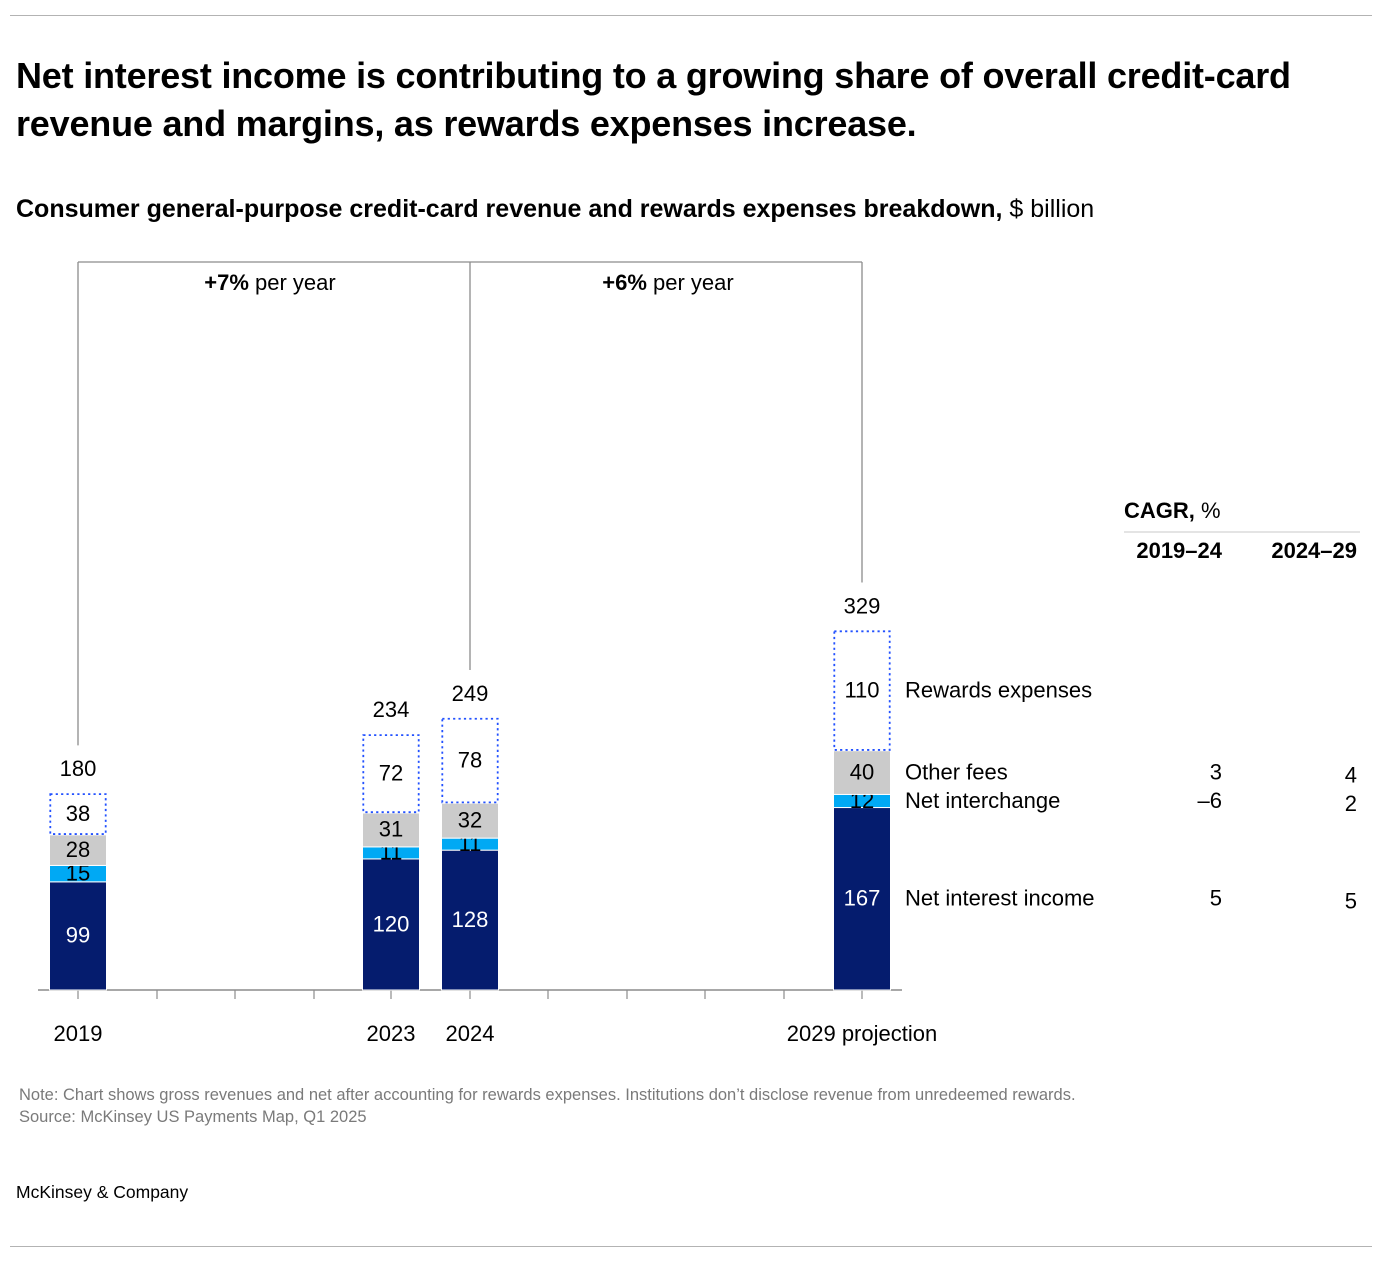  I want to click on bar-2029-projection-net-interest-income, so click(862, 899).